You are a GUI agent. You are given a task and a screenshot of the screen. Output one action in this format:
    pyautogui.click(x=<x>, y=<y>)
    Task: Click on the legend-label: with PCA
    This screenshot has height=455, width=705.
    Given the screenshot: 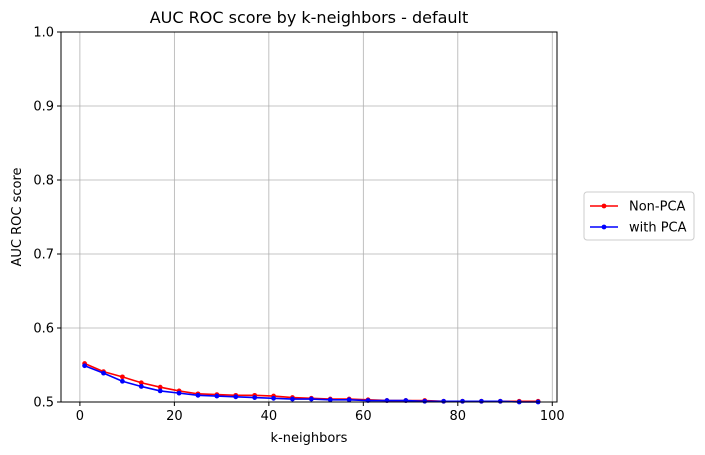 What is the action you would take?
    pyautogui.click(x=658, y=228)
    